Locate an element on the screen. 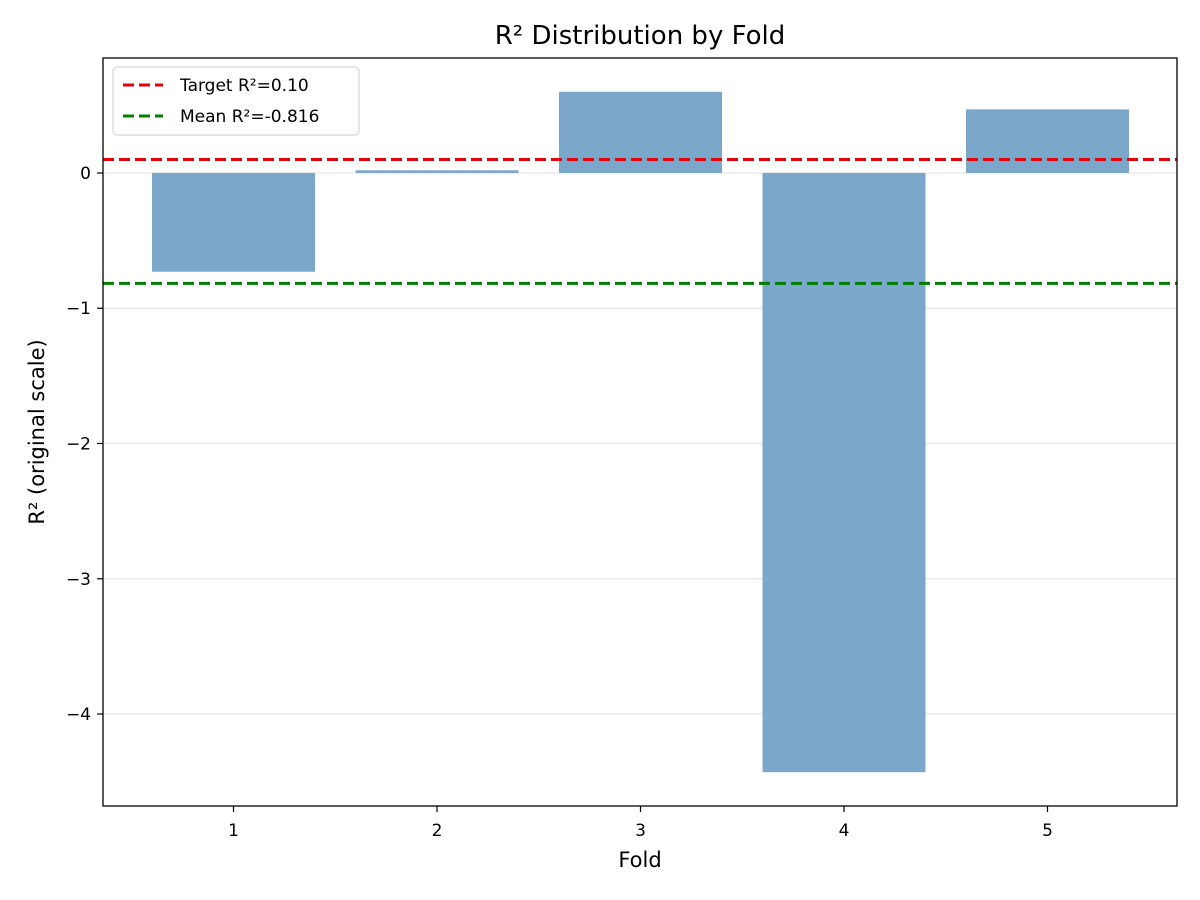  y-axis-label: R² (original scale) is located at coordinates (37, 431).